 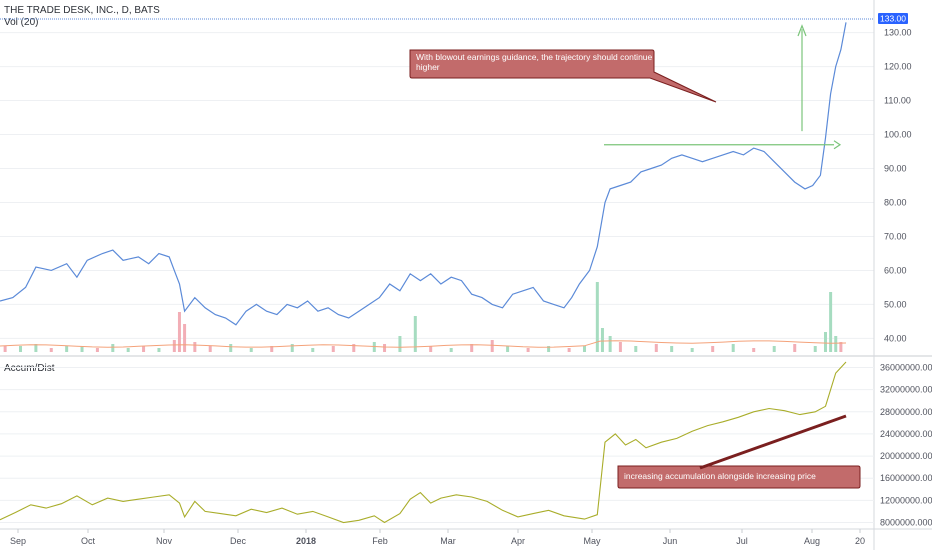 What do you see at coordinates (898, 67) in the screenshot?
I see `price-tick-label: 120.00` at bounding box center [898, 67].